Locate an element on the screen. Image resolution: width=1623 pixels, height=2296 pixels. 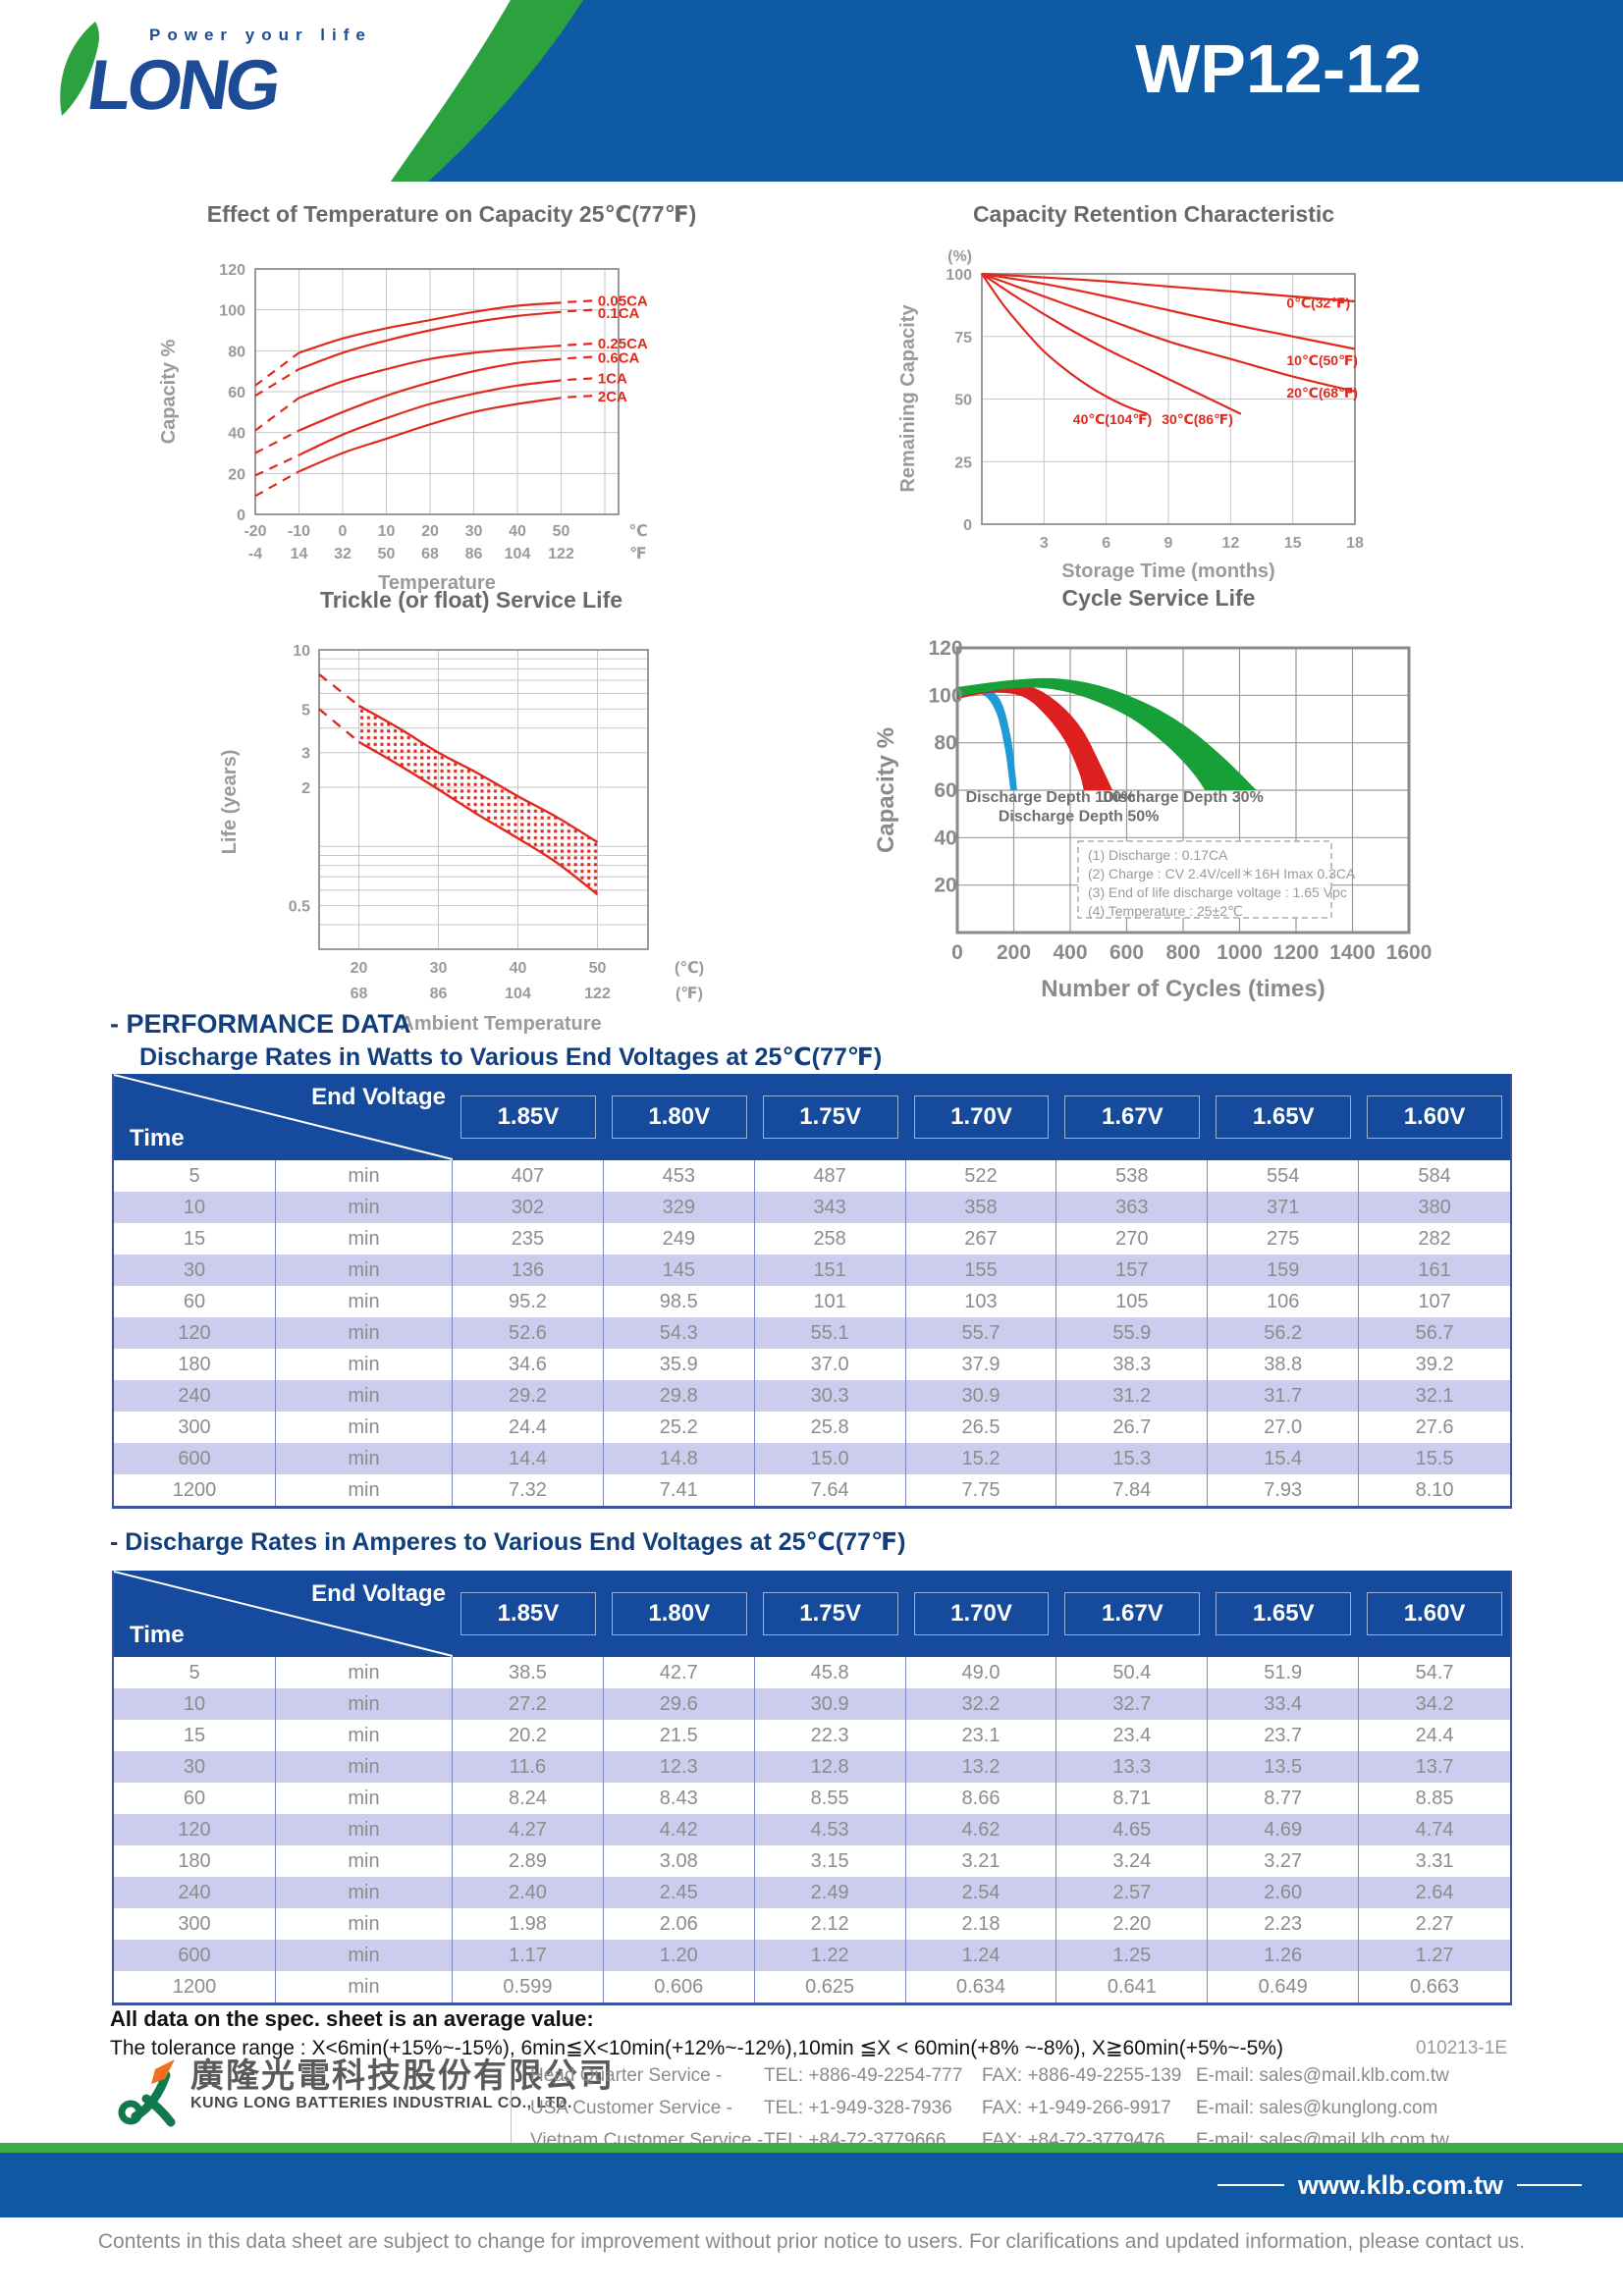
value-cell: 584 is located at coordinates (1434, 1176).